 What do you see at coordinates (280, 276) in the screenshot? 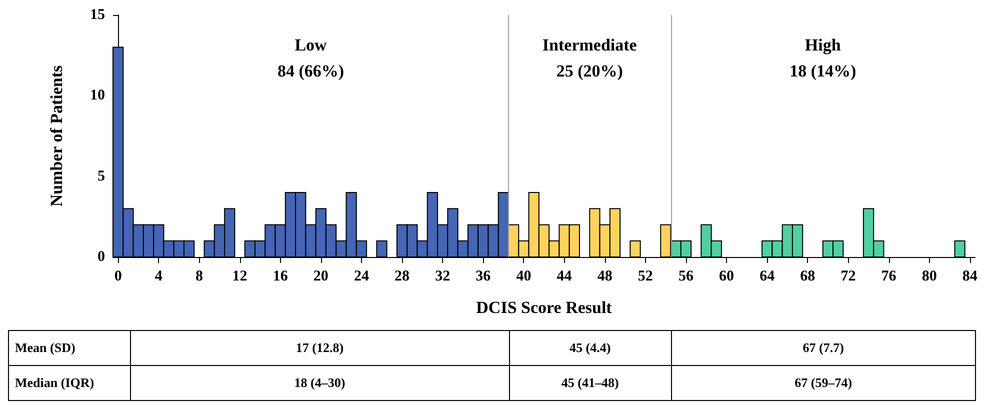
I see `x-tick-label: 16` at bounding box center [280, 276].